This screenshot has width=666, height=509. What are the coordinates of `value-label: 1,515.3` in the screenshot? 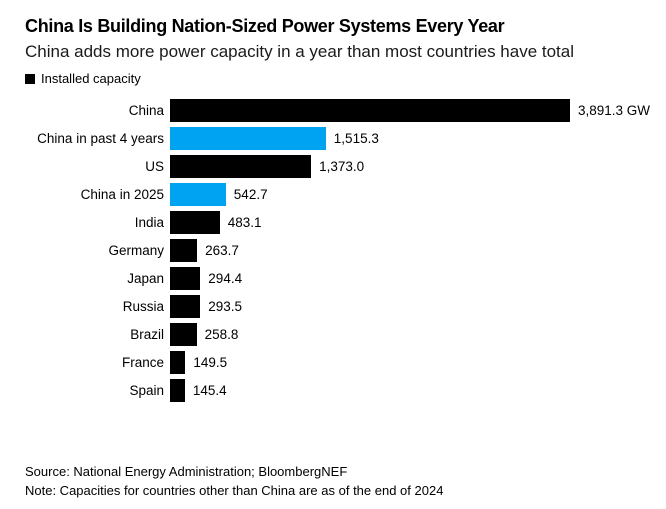 It's located at (356, 138).